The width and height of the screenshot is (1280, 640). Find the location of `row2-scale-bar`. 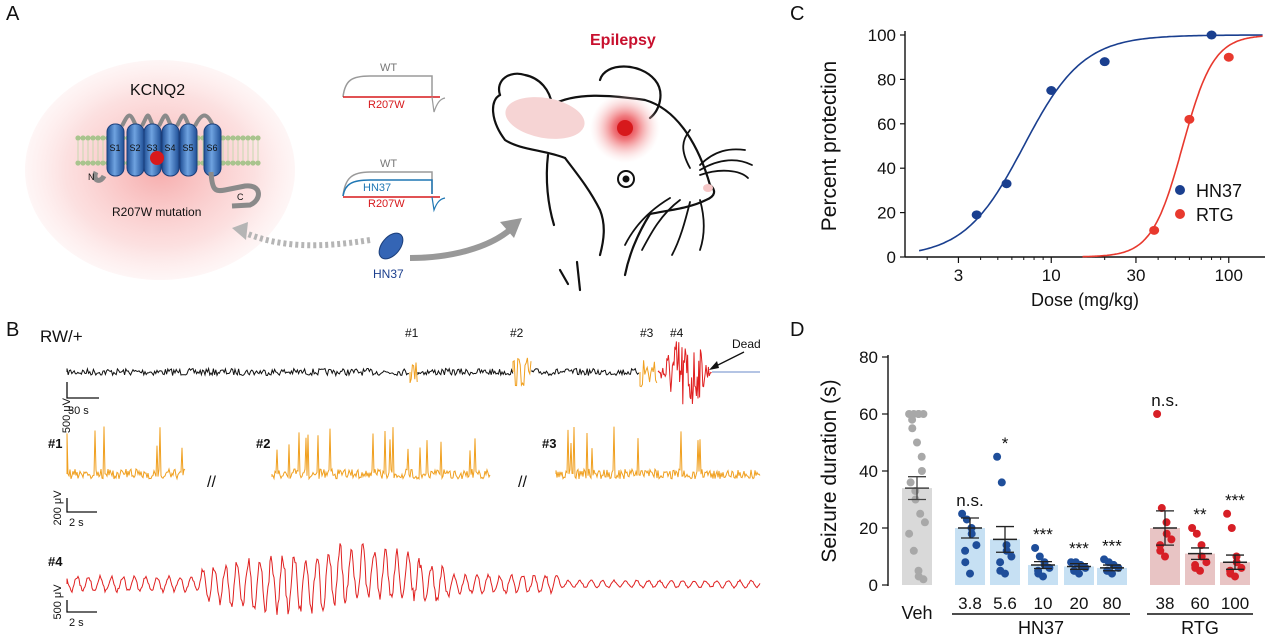

row2-scale-bar is located at coordinates (81, 505).